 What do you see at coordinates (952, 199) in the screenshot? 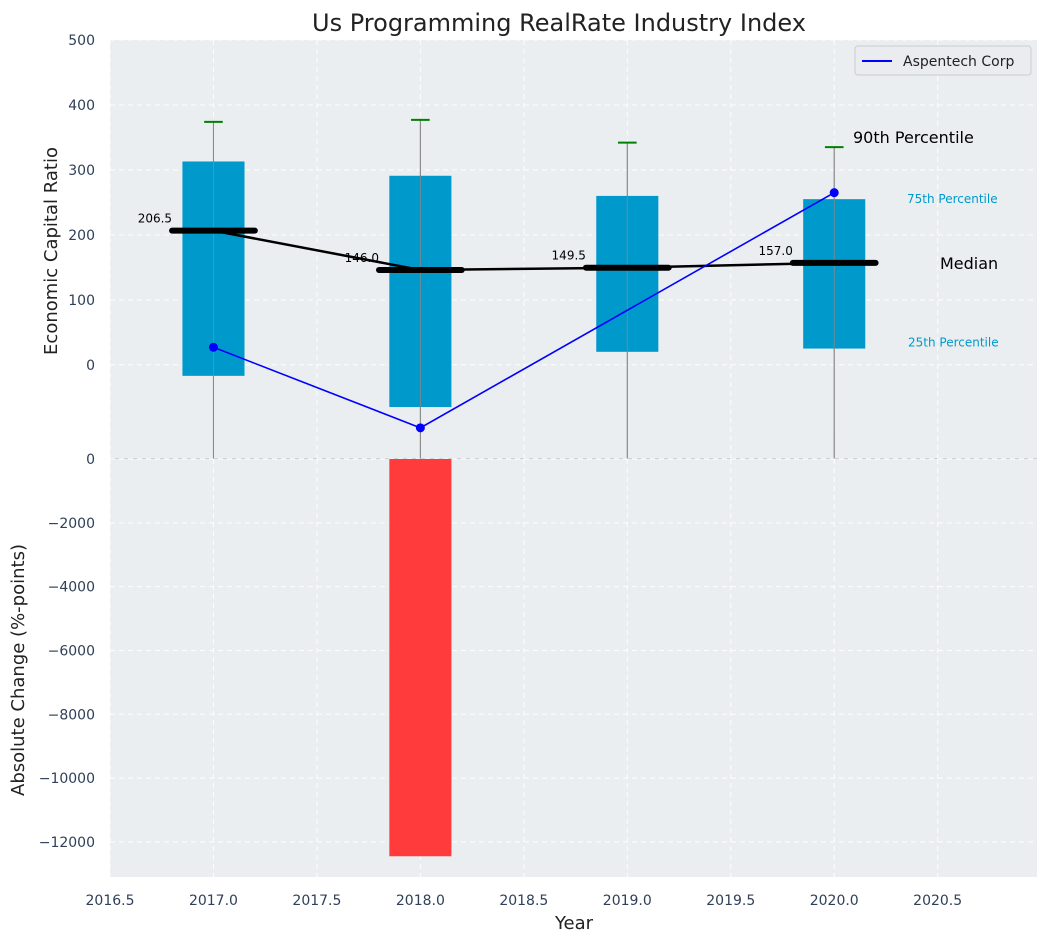
I see `annotation-p75: 75th Percentile` at bounding box center [952, 199].